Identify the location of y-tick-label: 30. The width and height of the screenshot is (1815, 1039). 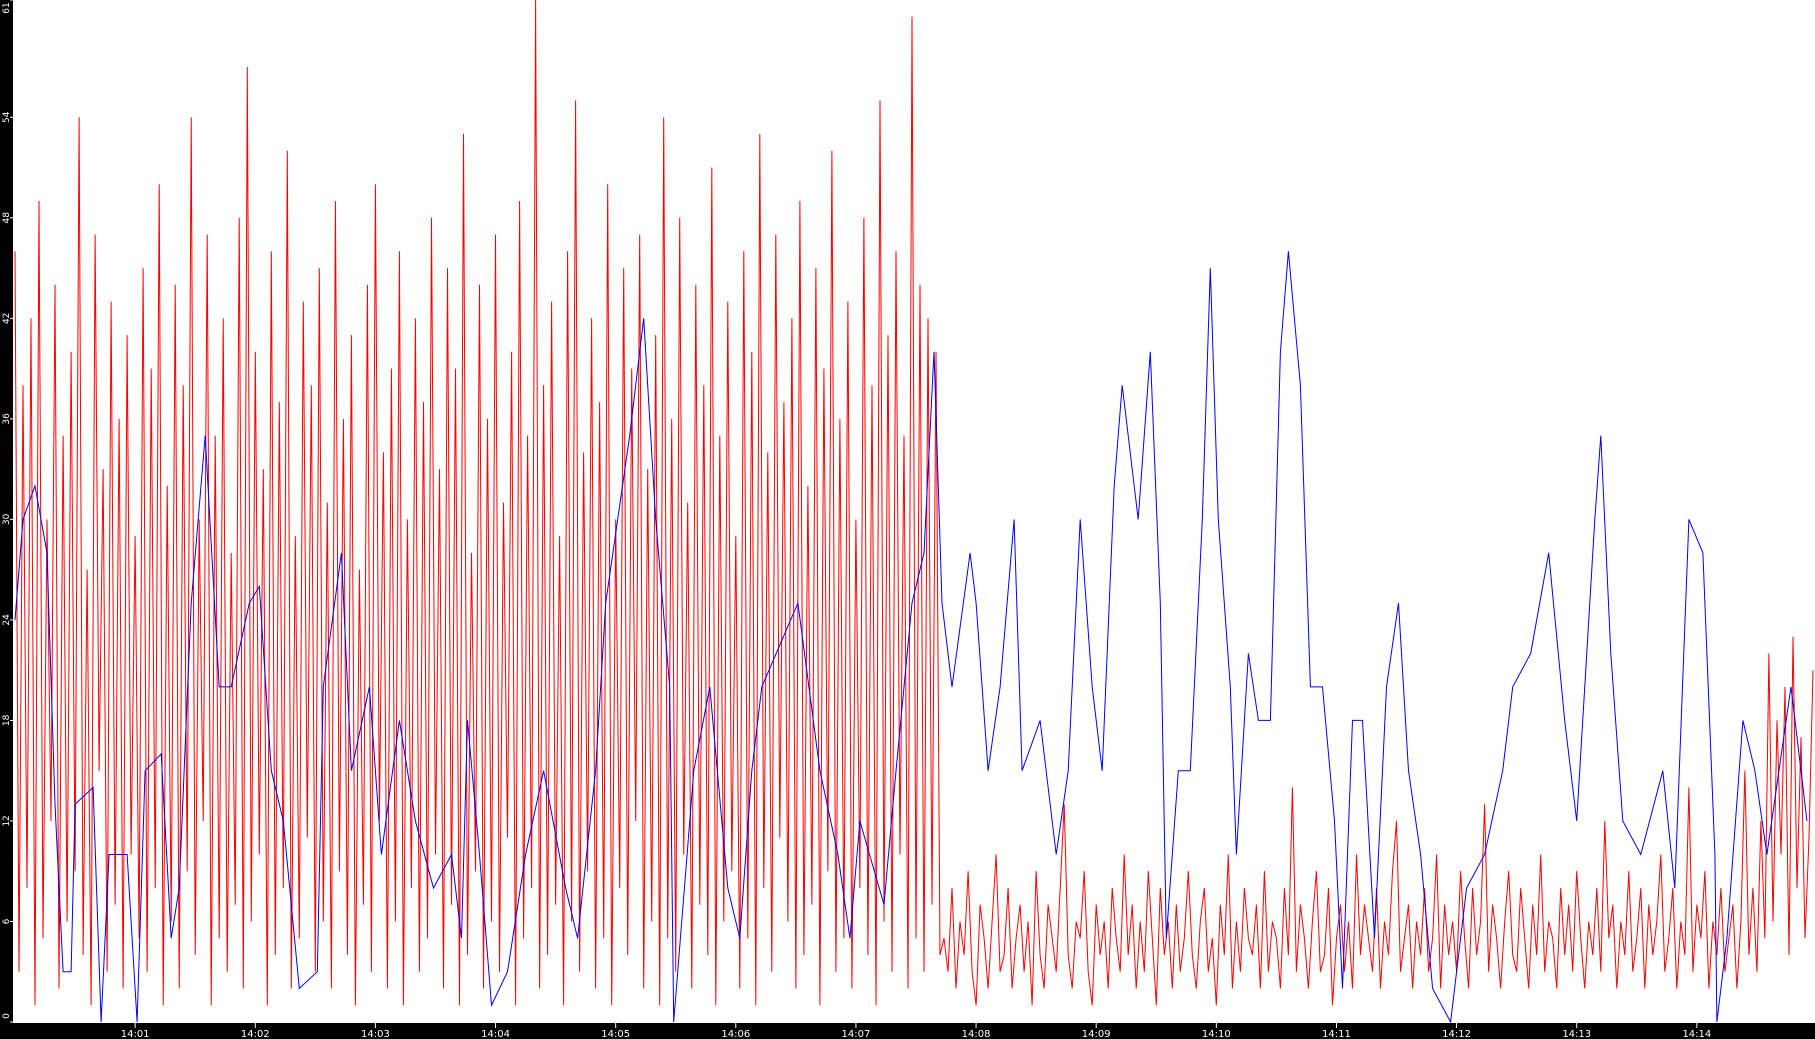
(7, 519).